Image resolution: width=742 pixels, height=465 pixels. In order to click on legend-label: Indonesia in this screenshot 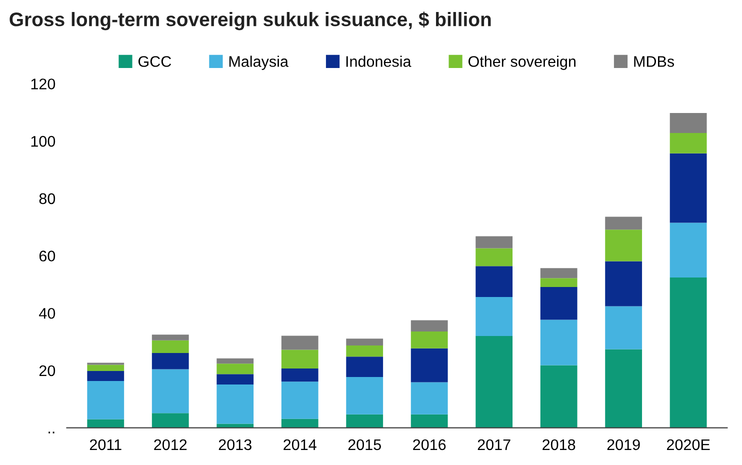, I will do `click(379, 61)`.